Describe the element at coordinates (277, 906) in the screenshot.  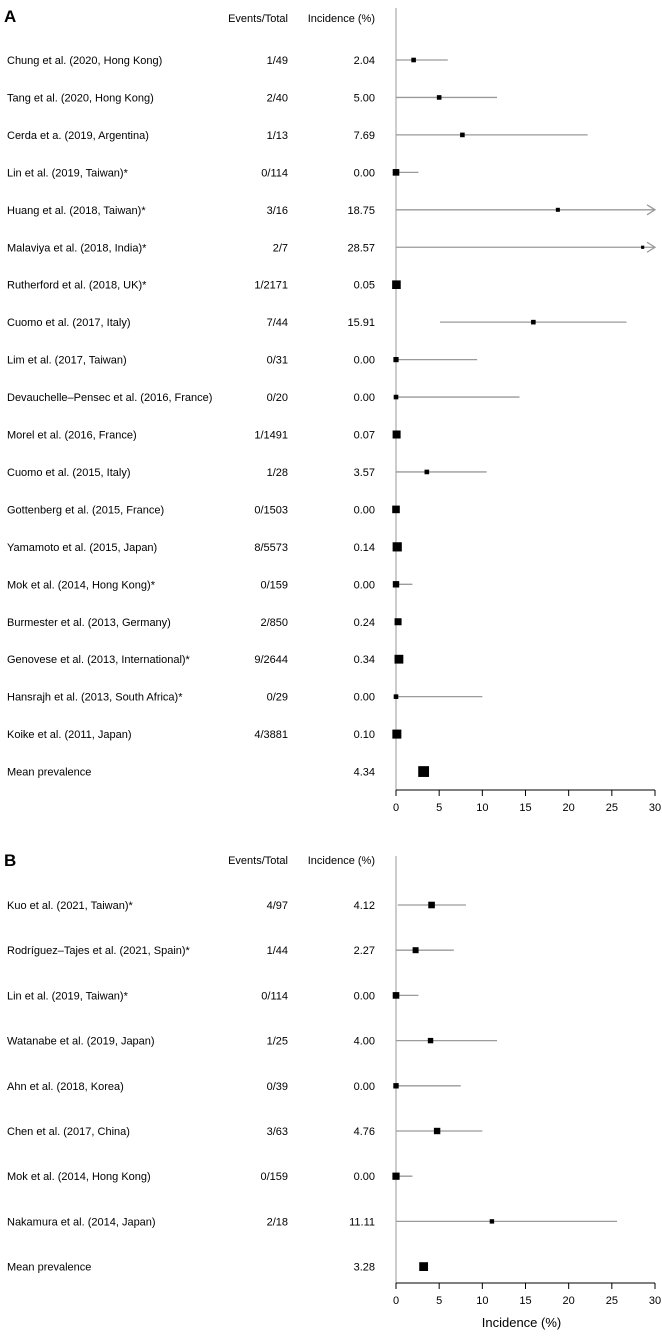
I see `events-total-value: 4/97` at that location.